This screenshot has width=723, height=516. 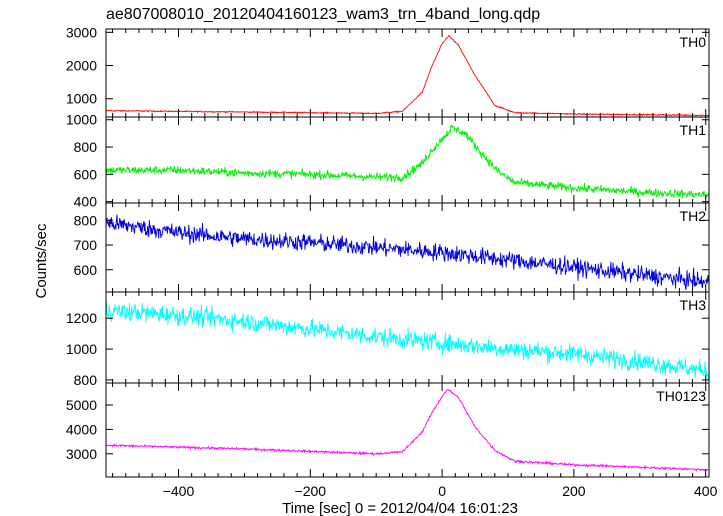 I want to click on x-tick-label: 0, so click(x=442, y=491).